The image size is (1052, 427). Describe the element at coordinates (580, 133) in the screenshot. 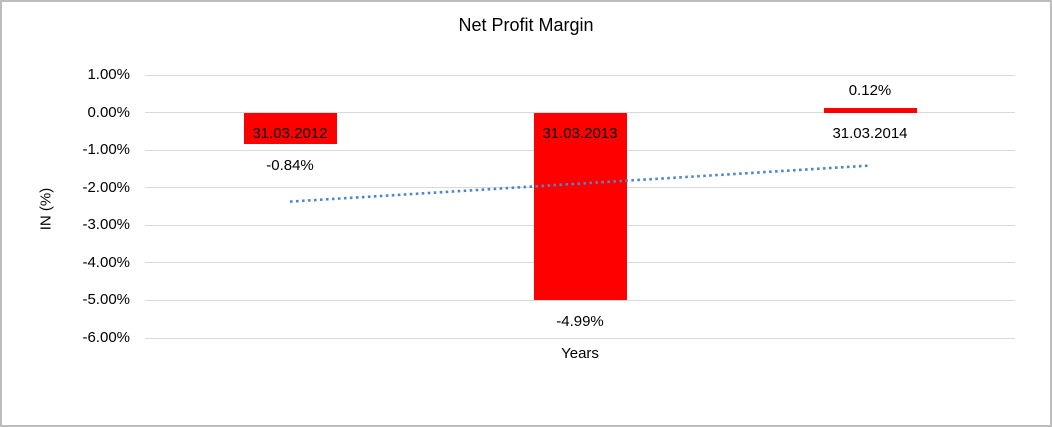

I see `category-label: 31.03.2013` at that location.